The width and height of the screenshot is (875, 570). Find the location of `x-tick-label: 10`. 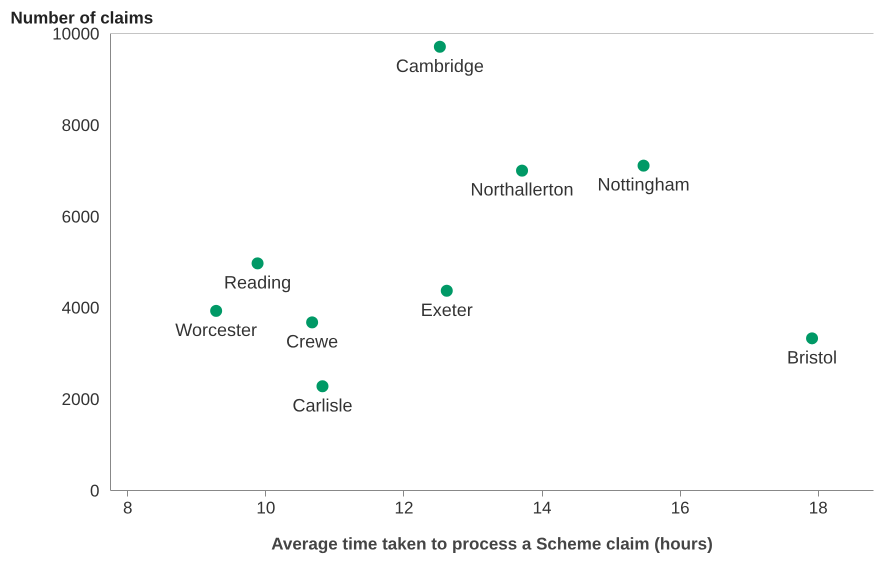

x-tick-label: 10 is located at coordinates (266, 508).